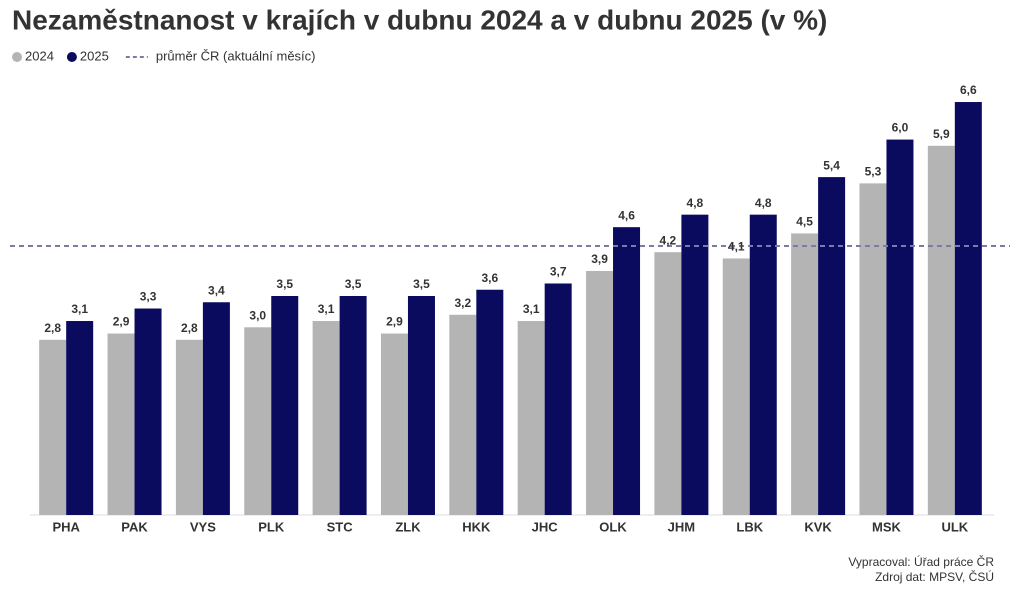  Describe the element at coordinates (340, 526) in the screenshot. I see `x-tick-label: STC` at that location.